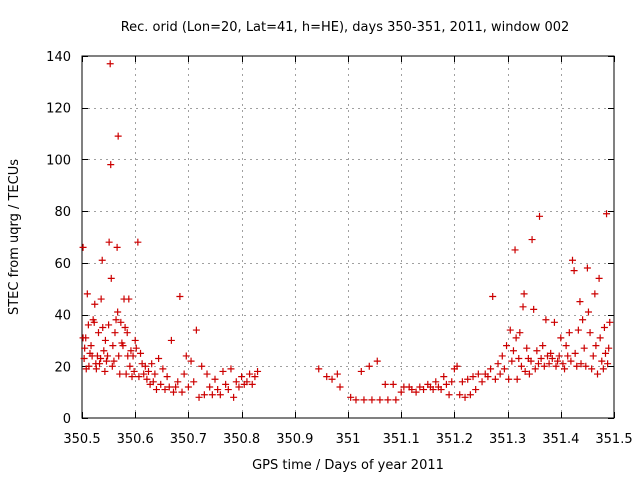 Image resolution: width=640 pixels, height=480 pixels. What do you see at coordinates (14, 237) in the screenshot?
I see `y-axis-label: STEC from uqrg / TECUs` at bounding box center [14, 237].